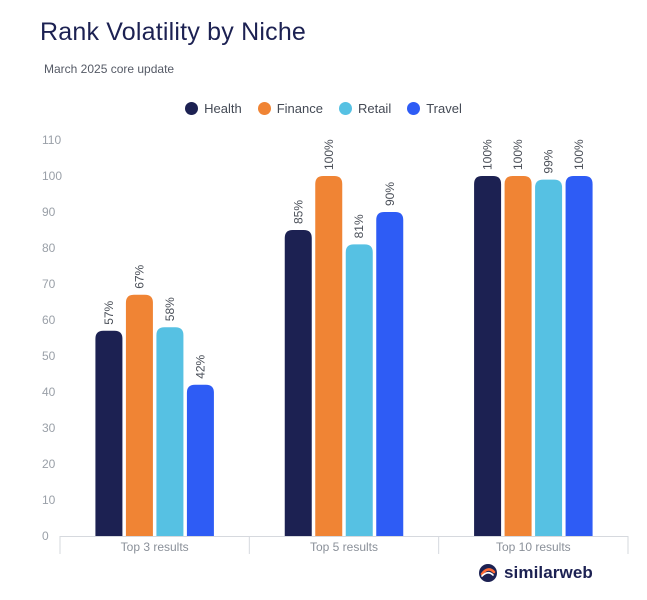 This screenshot has height=600, width=647. What do you see at coordinates (298, 383) in the screenshot?
I see `bar-health-top-5-results` at bounding box center [298, 383].